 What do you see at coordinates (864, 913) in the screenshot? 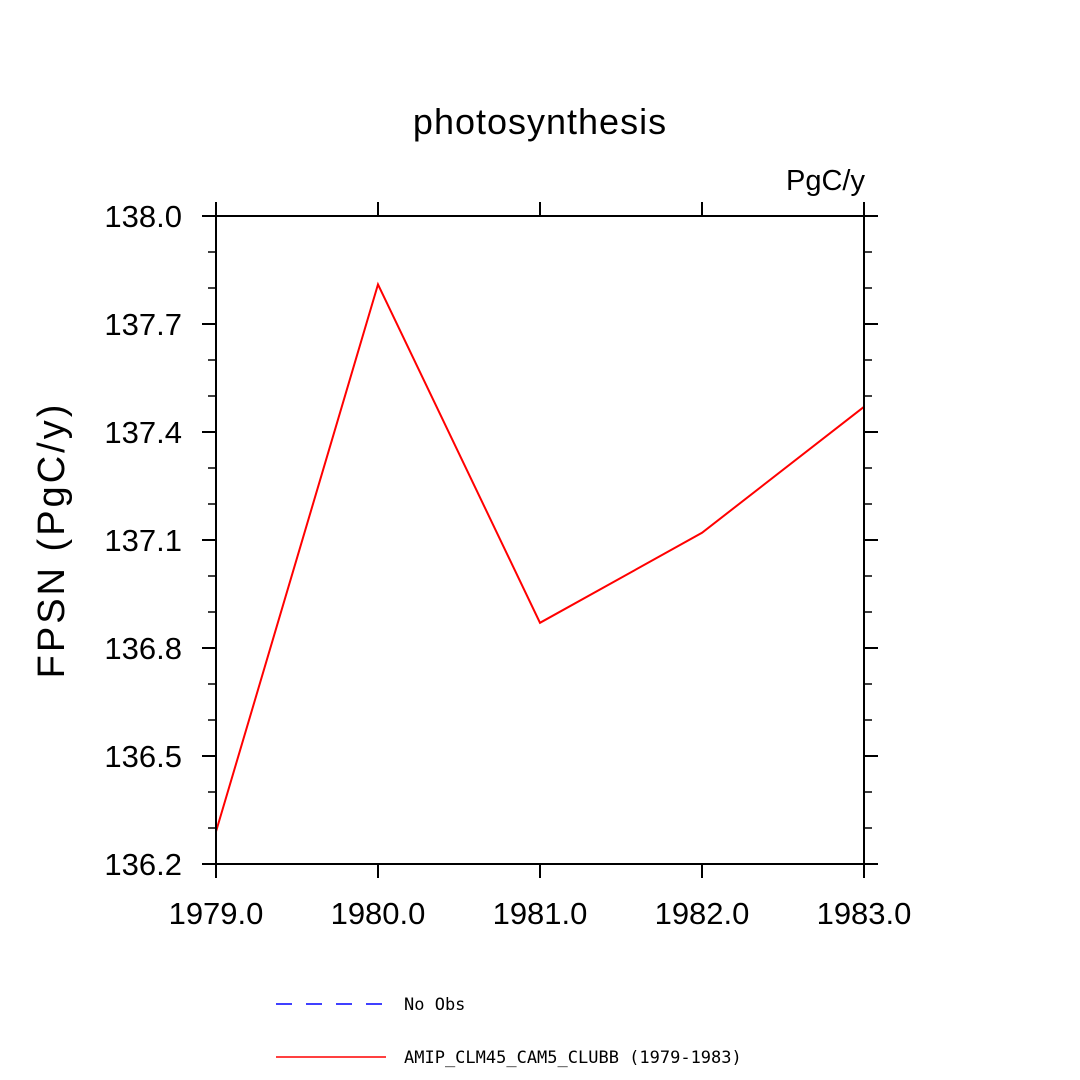
I see `x-tick-label: 1983.0` at bounding box center [864, 913].